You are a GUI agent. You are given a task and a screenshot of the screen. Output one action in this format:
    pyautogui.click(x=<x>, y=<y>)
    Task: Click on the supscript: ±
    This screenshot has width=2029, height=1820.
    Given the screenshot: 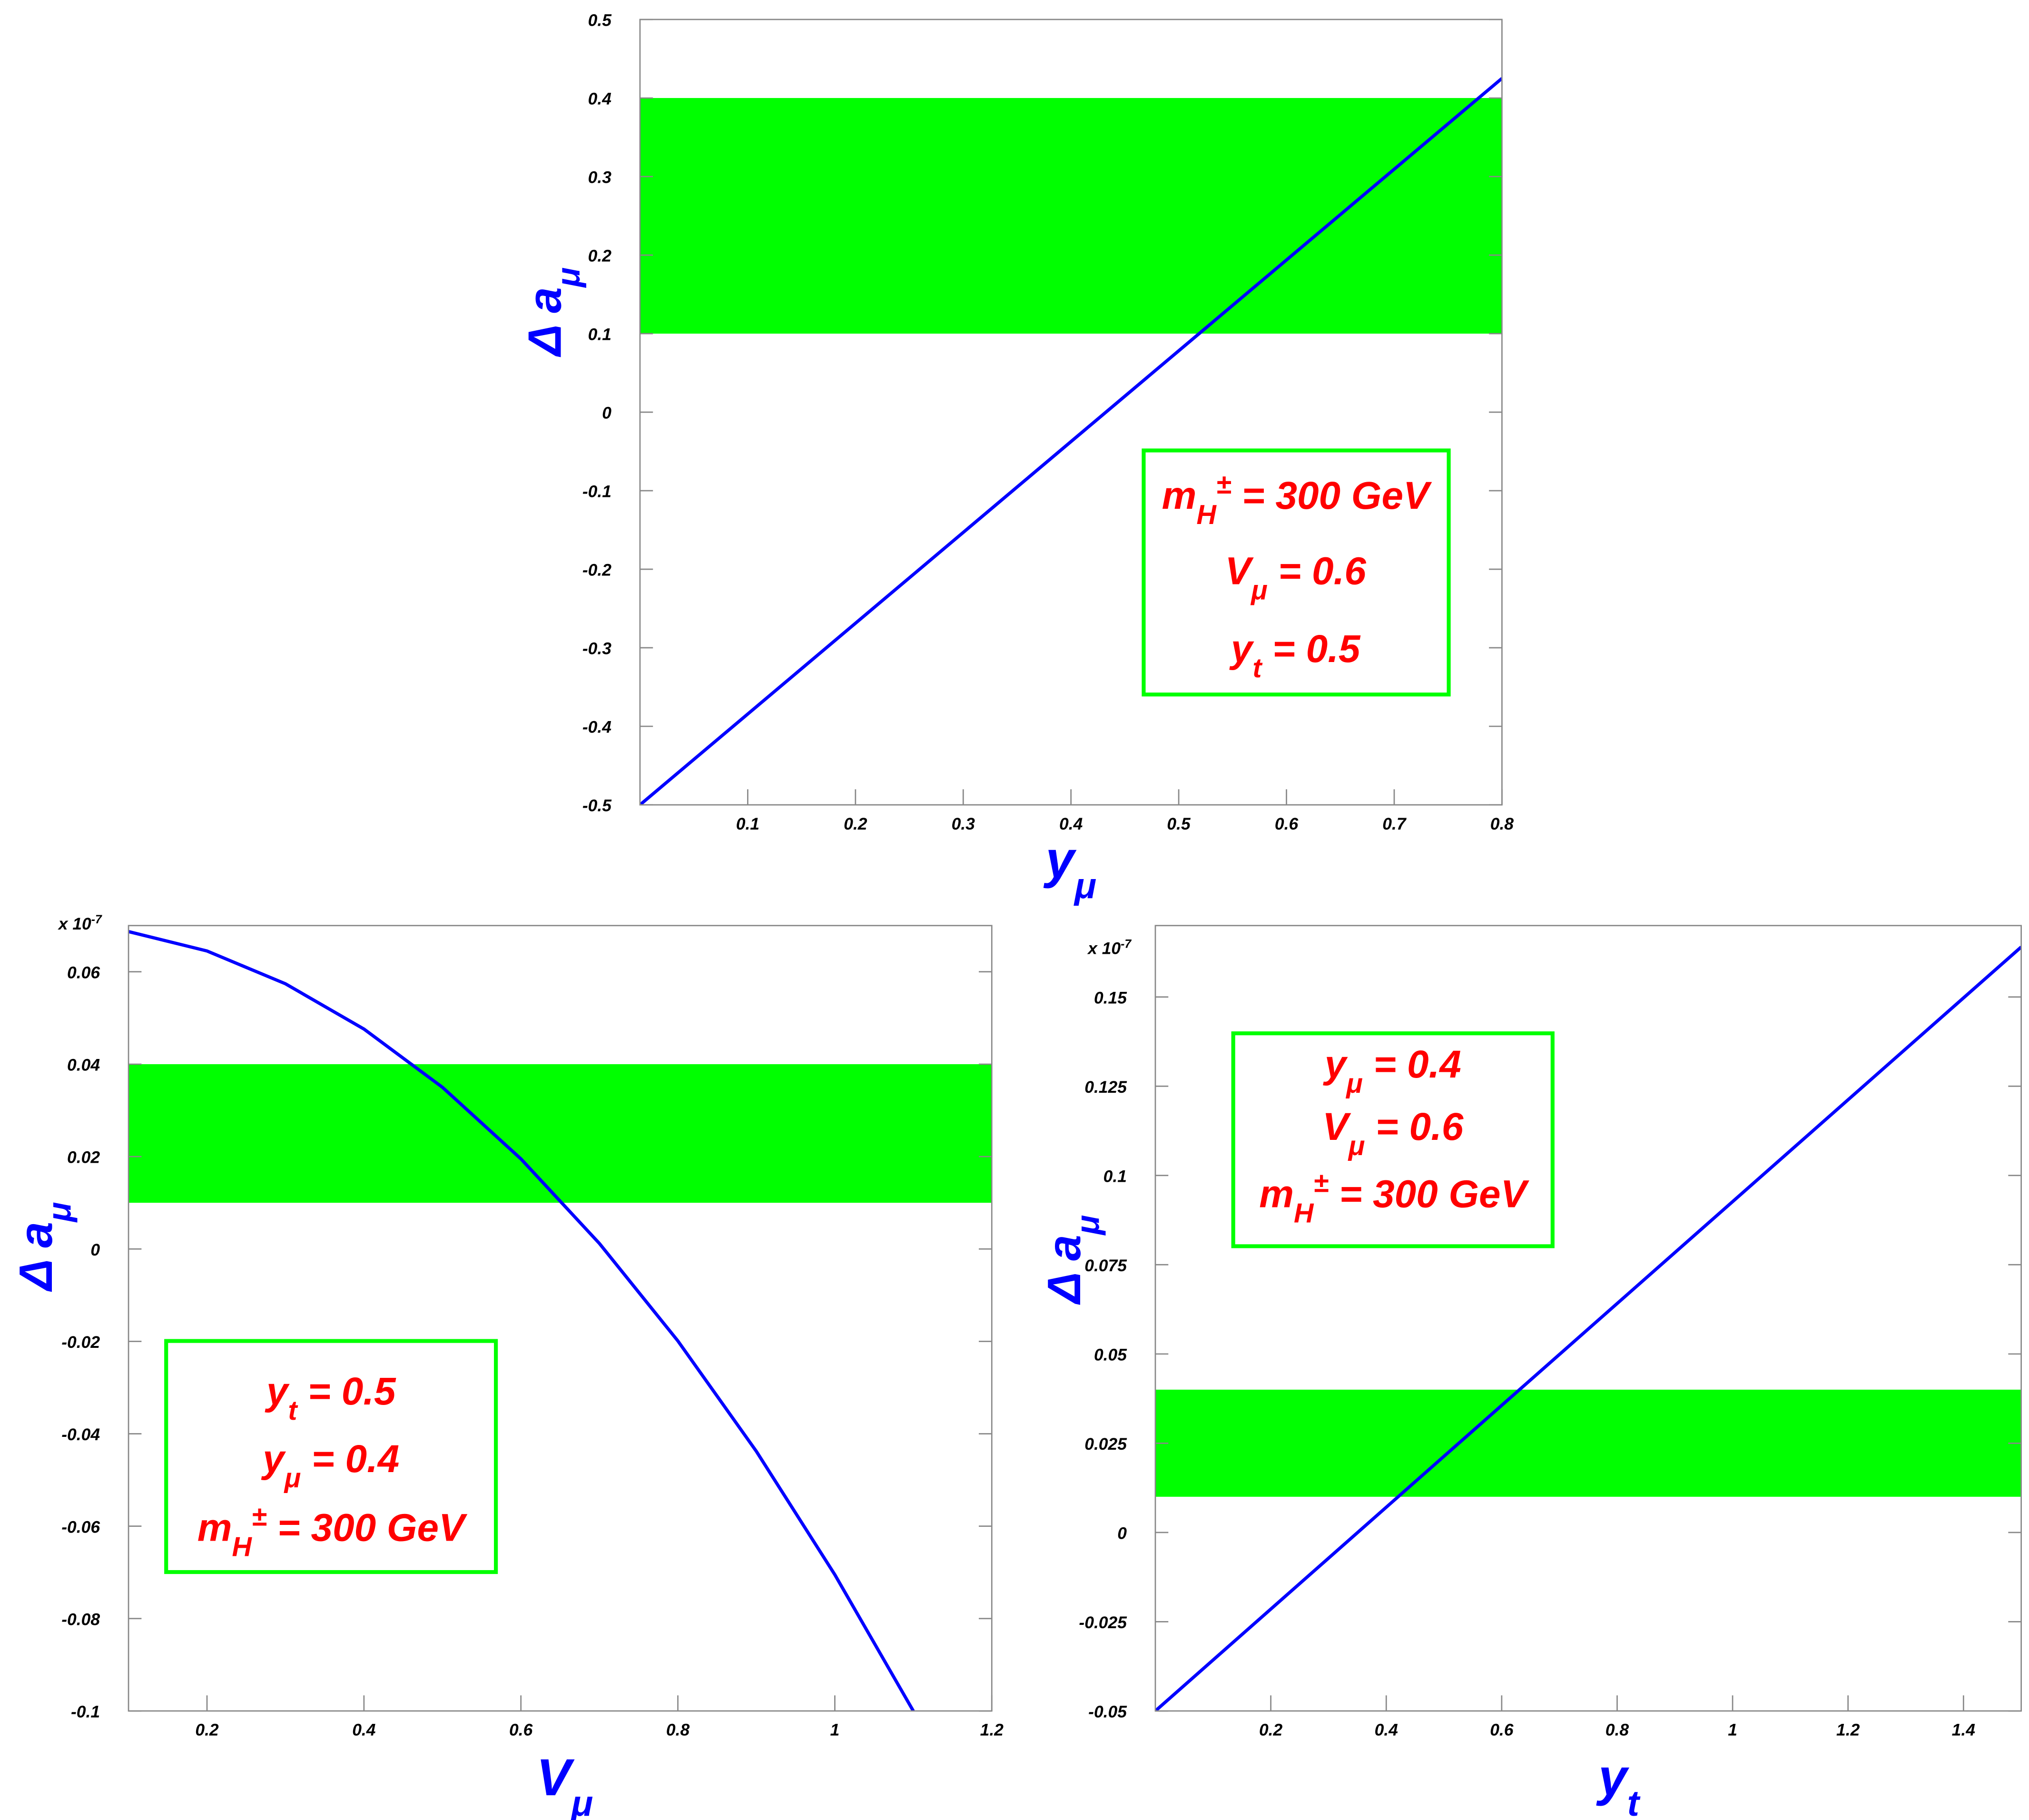 What is the action you would take?
    pyautogui.click(x=1321, y=1183)
    